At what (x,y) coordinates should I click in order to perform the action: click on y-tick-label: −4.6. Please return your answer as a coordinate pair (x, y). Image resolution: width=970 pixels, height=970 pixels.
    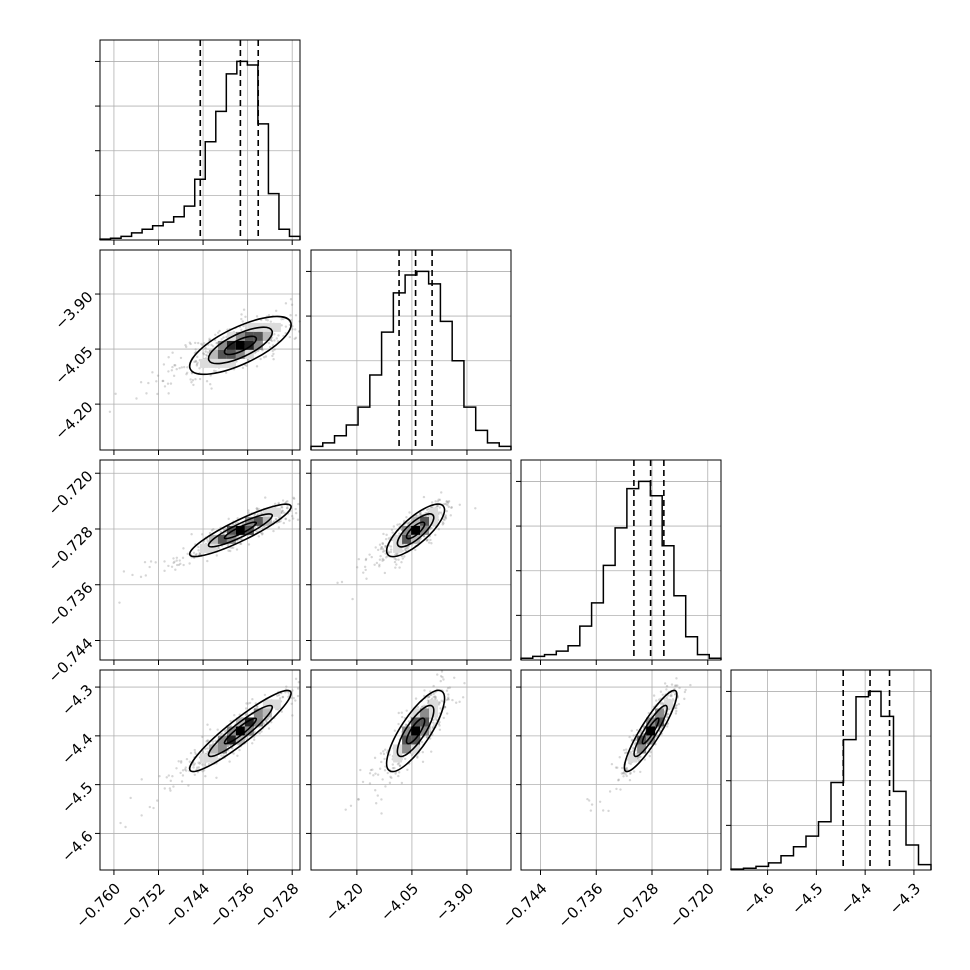
    Looking at the image, I should click on (77, 846).